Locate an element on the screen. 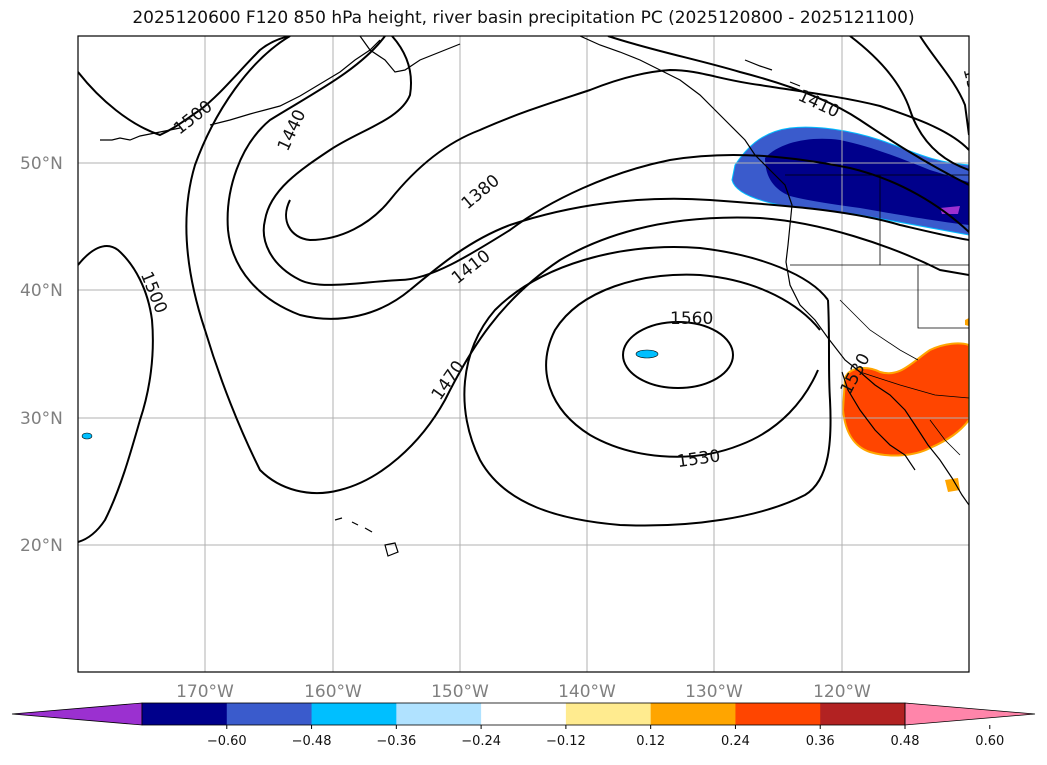  colorbar-extend-high is located at coordinates (970, 714).